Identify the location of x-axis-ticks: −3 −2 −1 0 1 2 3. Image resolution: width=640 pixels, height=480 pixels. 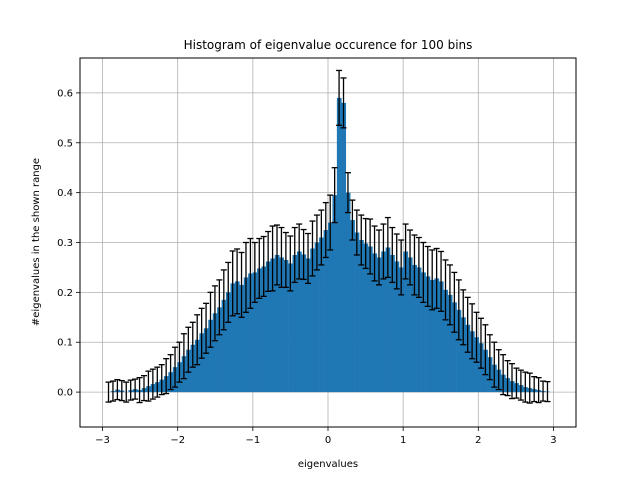
(326, 436).